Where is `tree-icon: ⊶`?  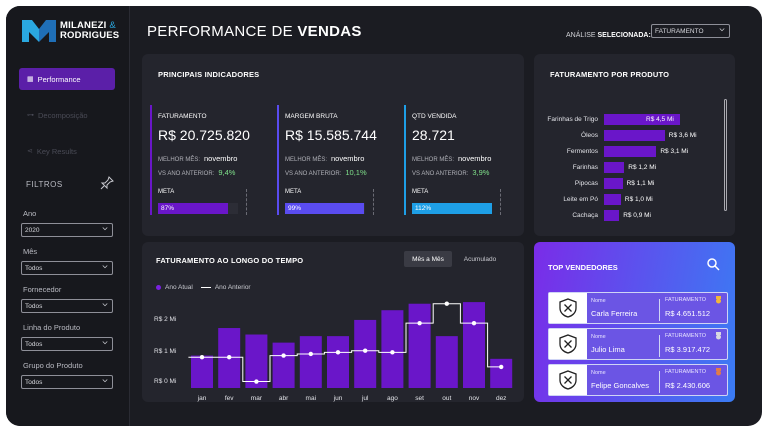
tree-icon: ⊶ is located at coordinates (30, 115).